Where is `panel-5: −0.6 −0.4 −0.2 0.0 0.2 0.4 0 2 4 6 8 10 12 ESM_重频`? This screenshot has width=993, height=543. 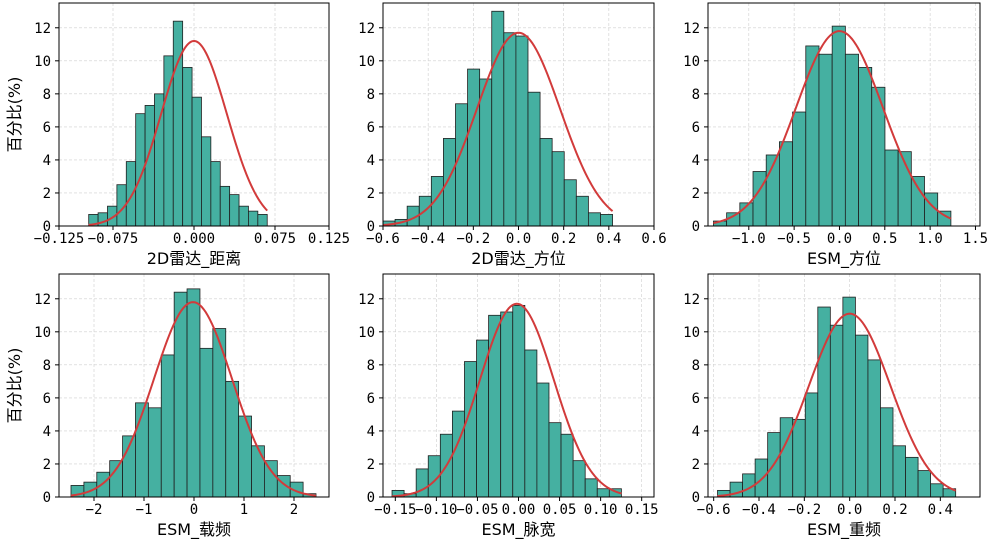
panel-5: −0.6 −0.4 −0.2 0.0 0.2 0.4 0 2 4 6 8 10 12 ESM_重频 is located at coordinates (832, 406).